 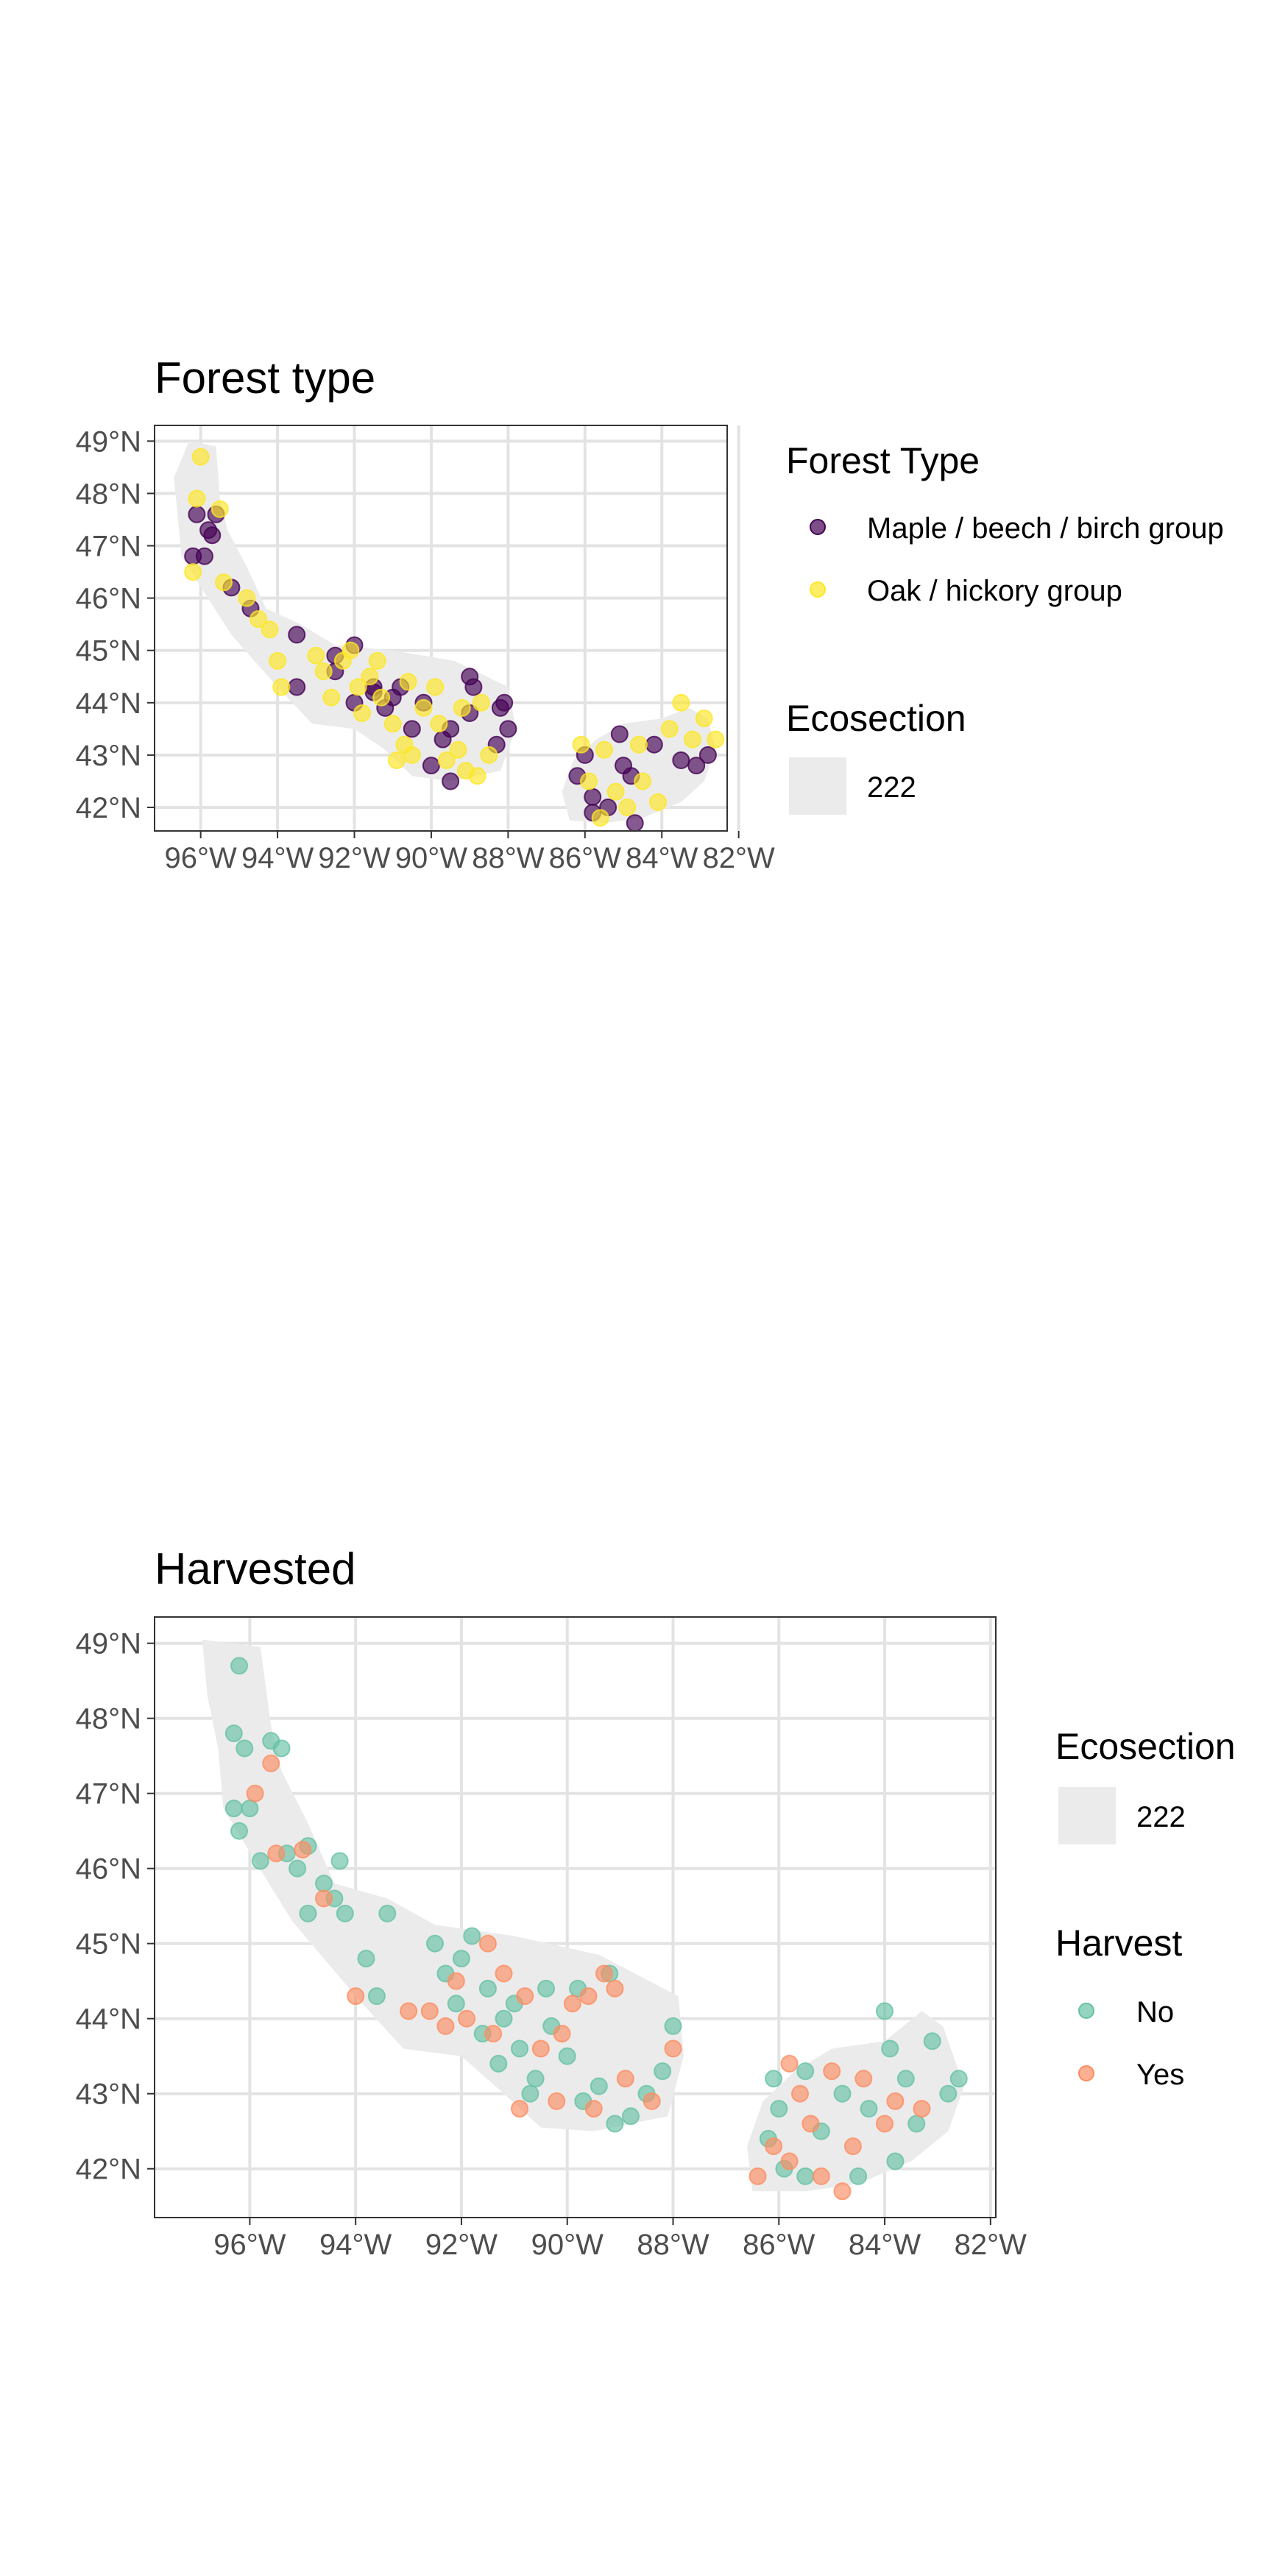 What do you see at coordinates (739, 858) in the screenshot?
I see `x-tick-label: 82°W` at bounding box center [739, 858].